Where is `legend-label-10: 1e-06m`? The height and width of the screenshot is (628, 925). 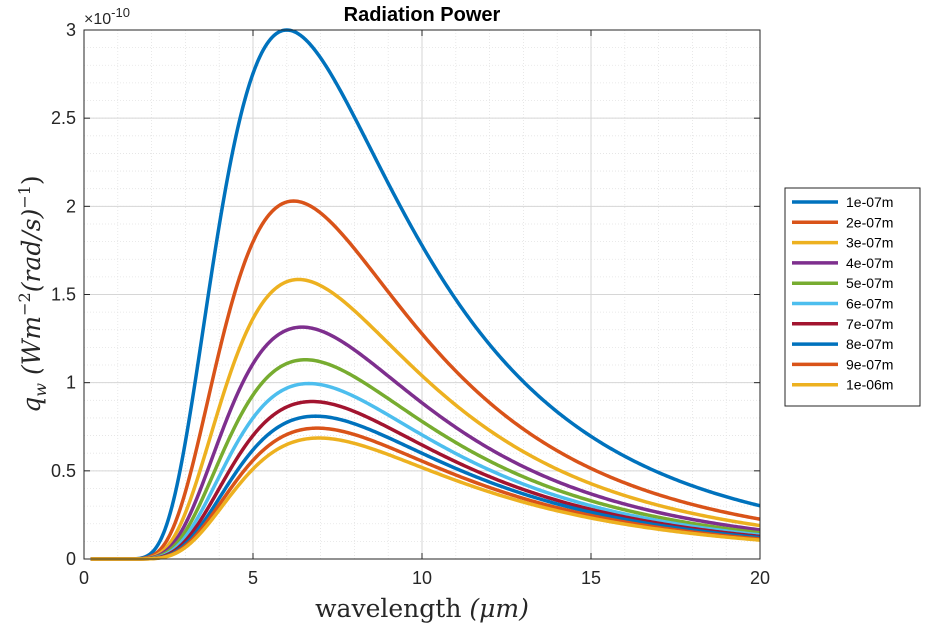 legend-label-10: 1e-06m is located at coordinates (869, 385).